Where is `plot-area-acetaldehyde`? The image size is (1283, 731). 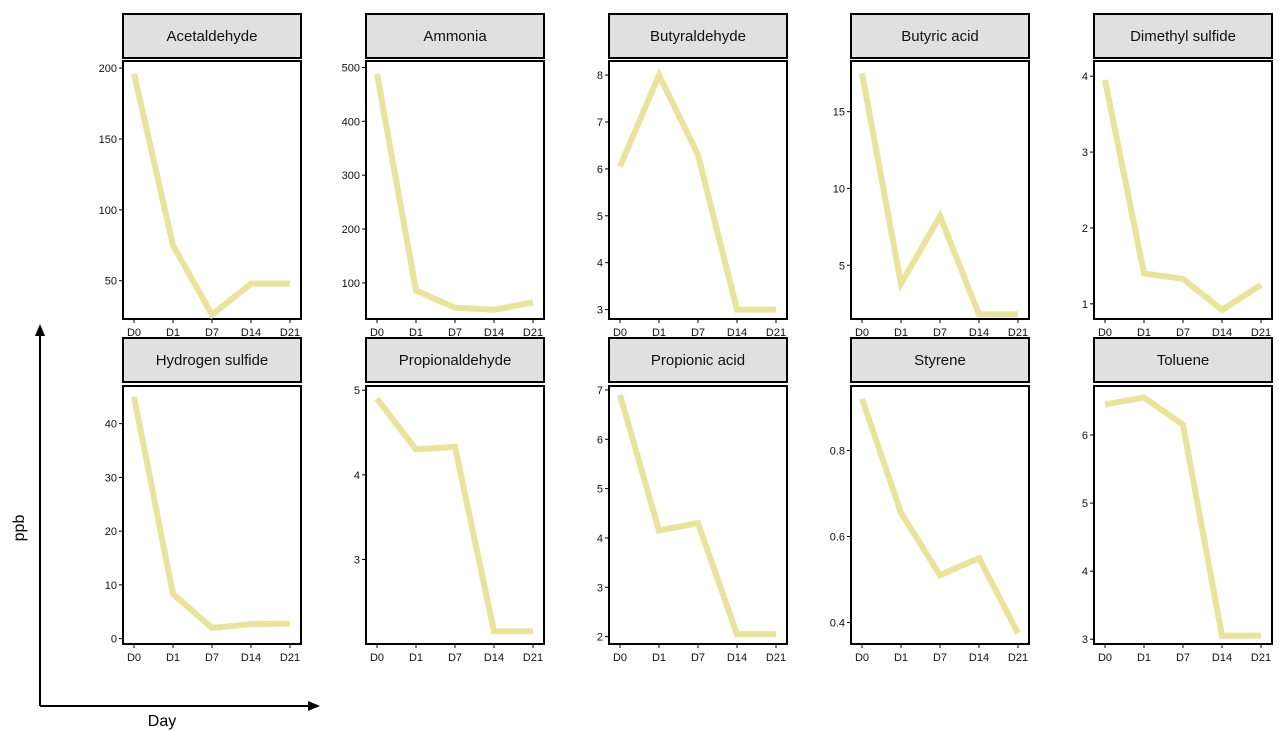
plot-area-acetaldehyde is located at coordinates (212, 190).